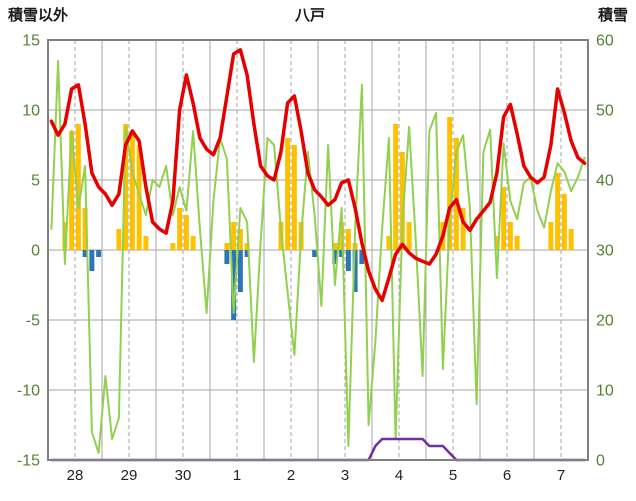  Describe the element at coordinates (35, 251) in the screenshot. I see `left-axis-tick-label: 0` at that location.